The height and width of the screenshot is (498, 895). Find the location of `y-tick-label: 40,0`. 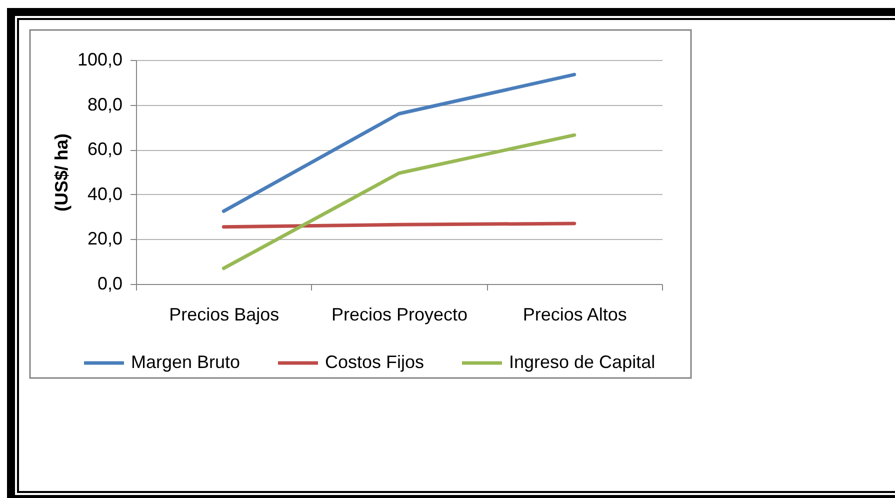

y-tick-label: 40,0 is located at coordinates (104, 194).